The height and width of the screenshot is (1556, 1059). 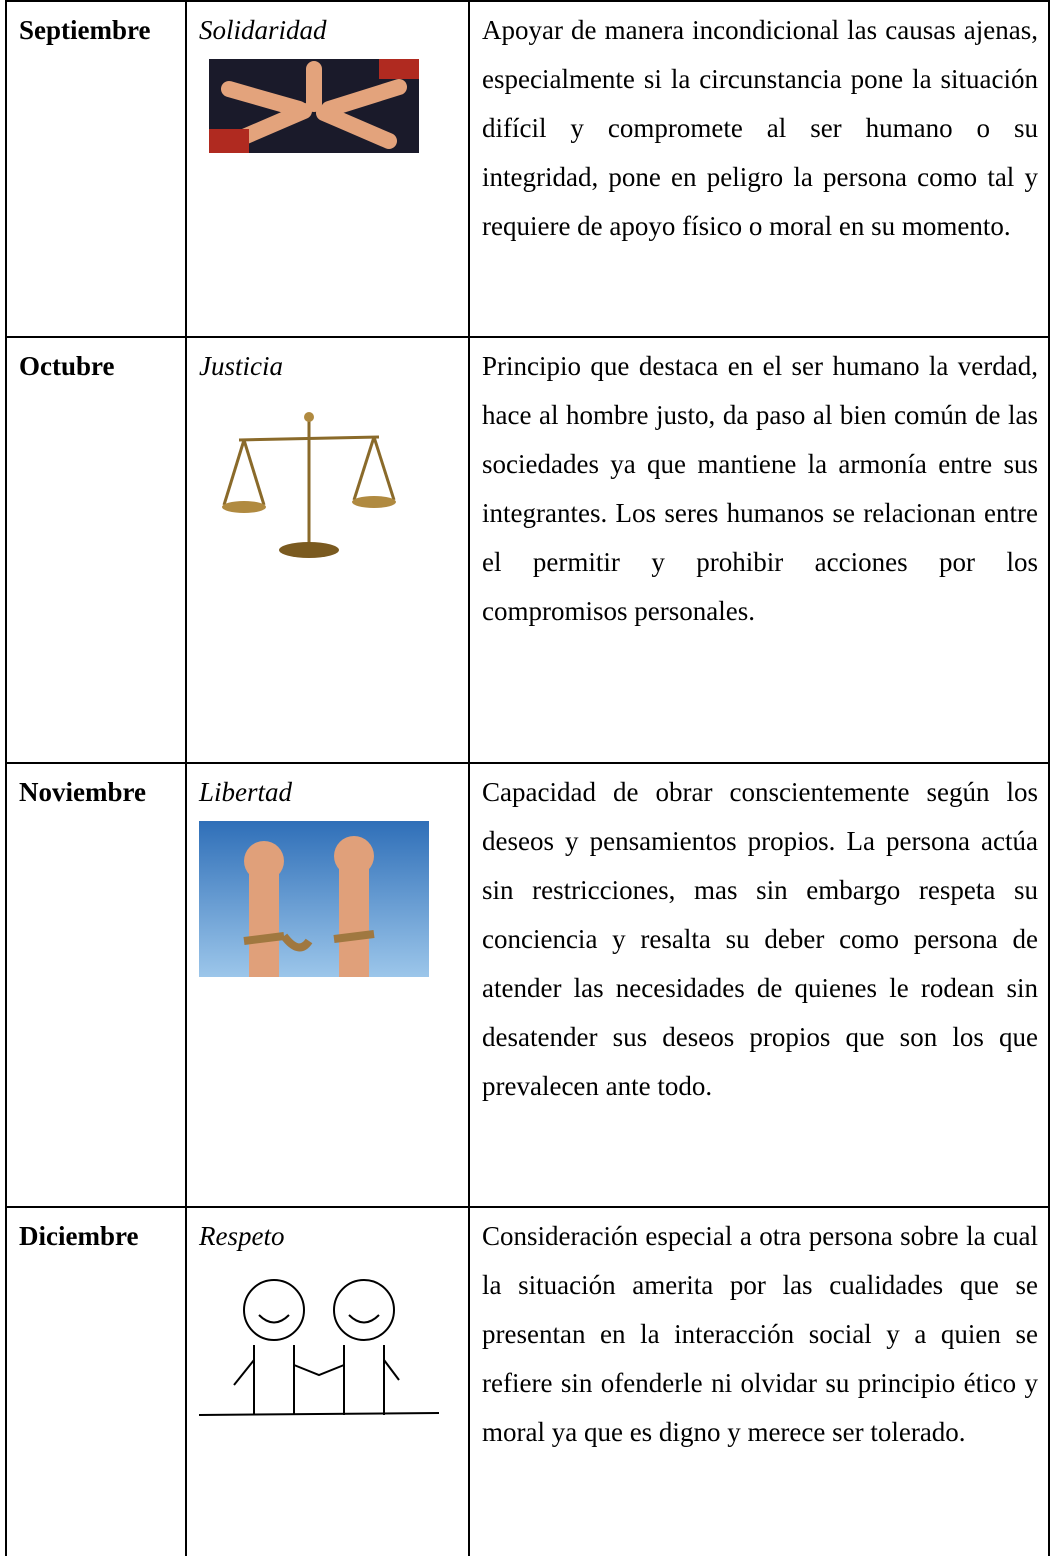 I want to click on image-hands, so click(x=314, y=106).